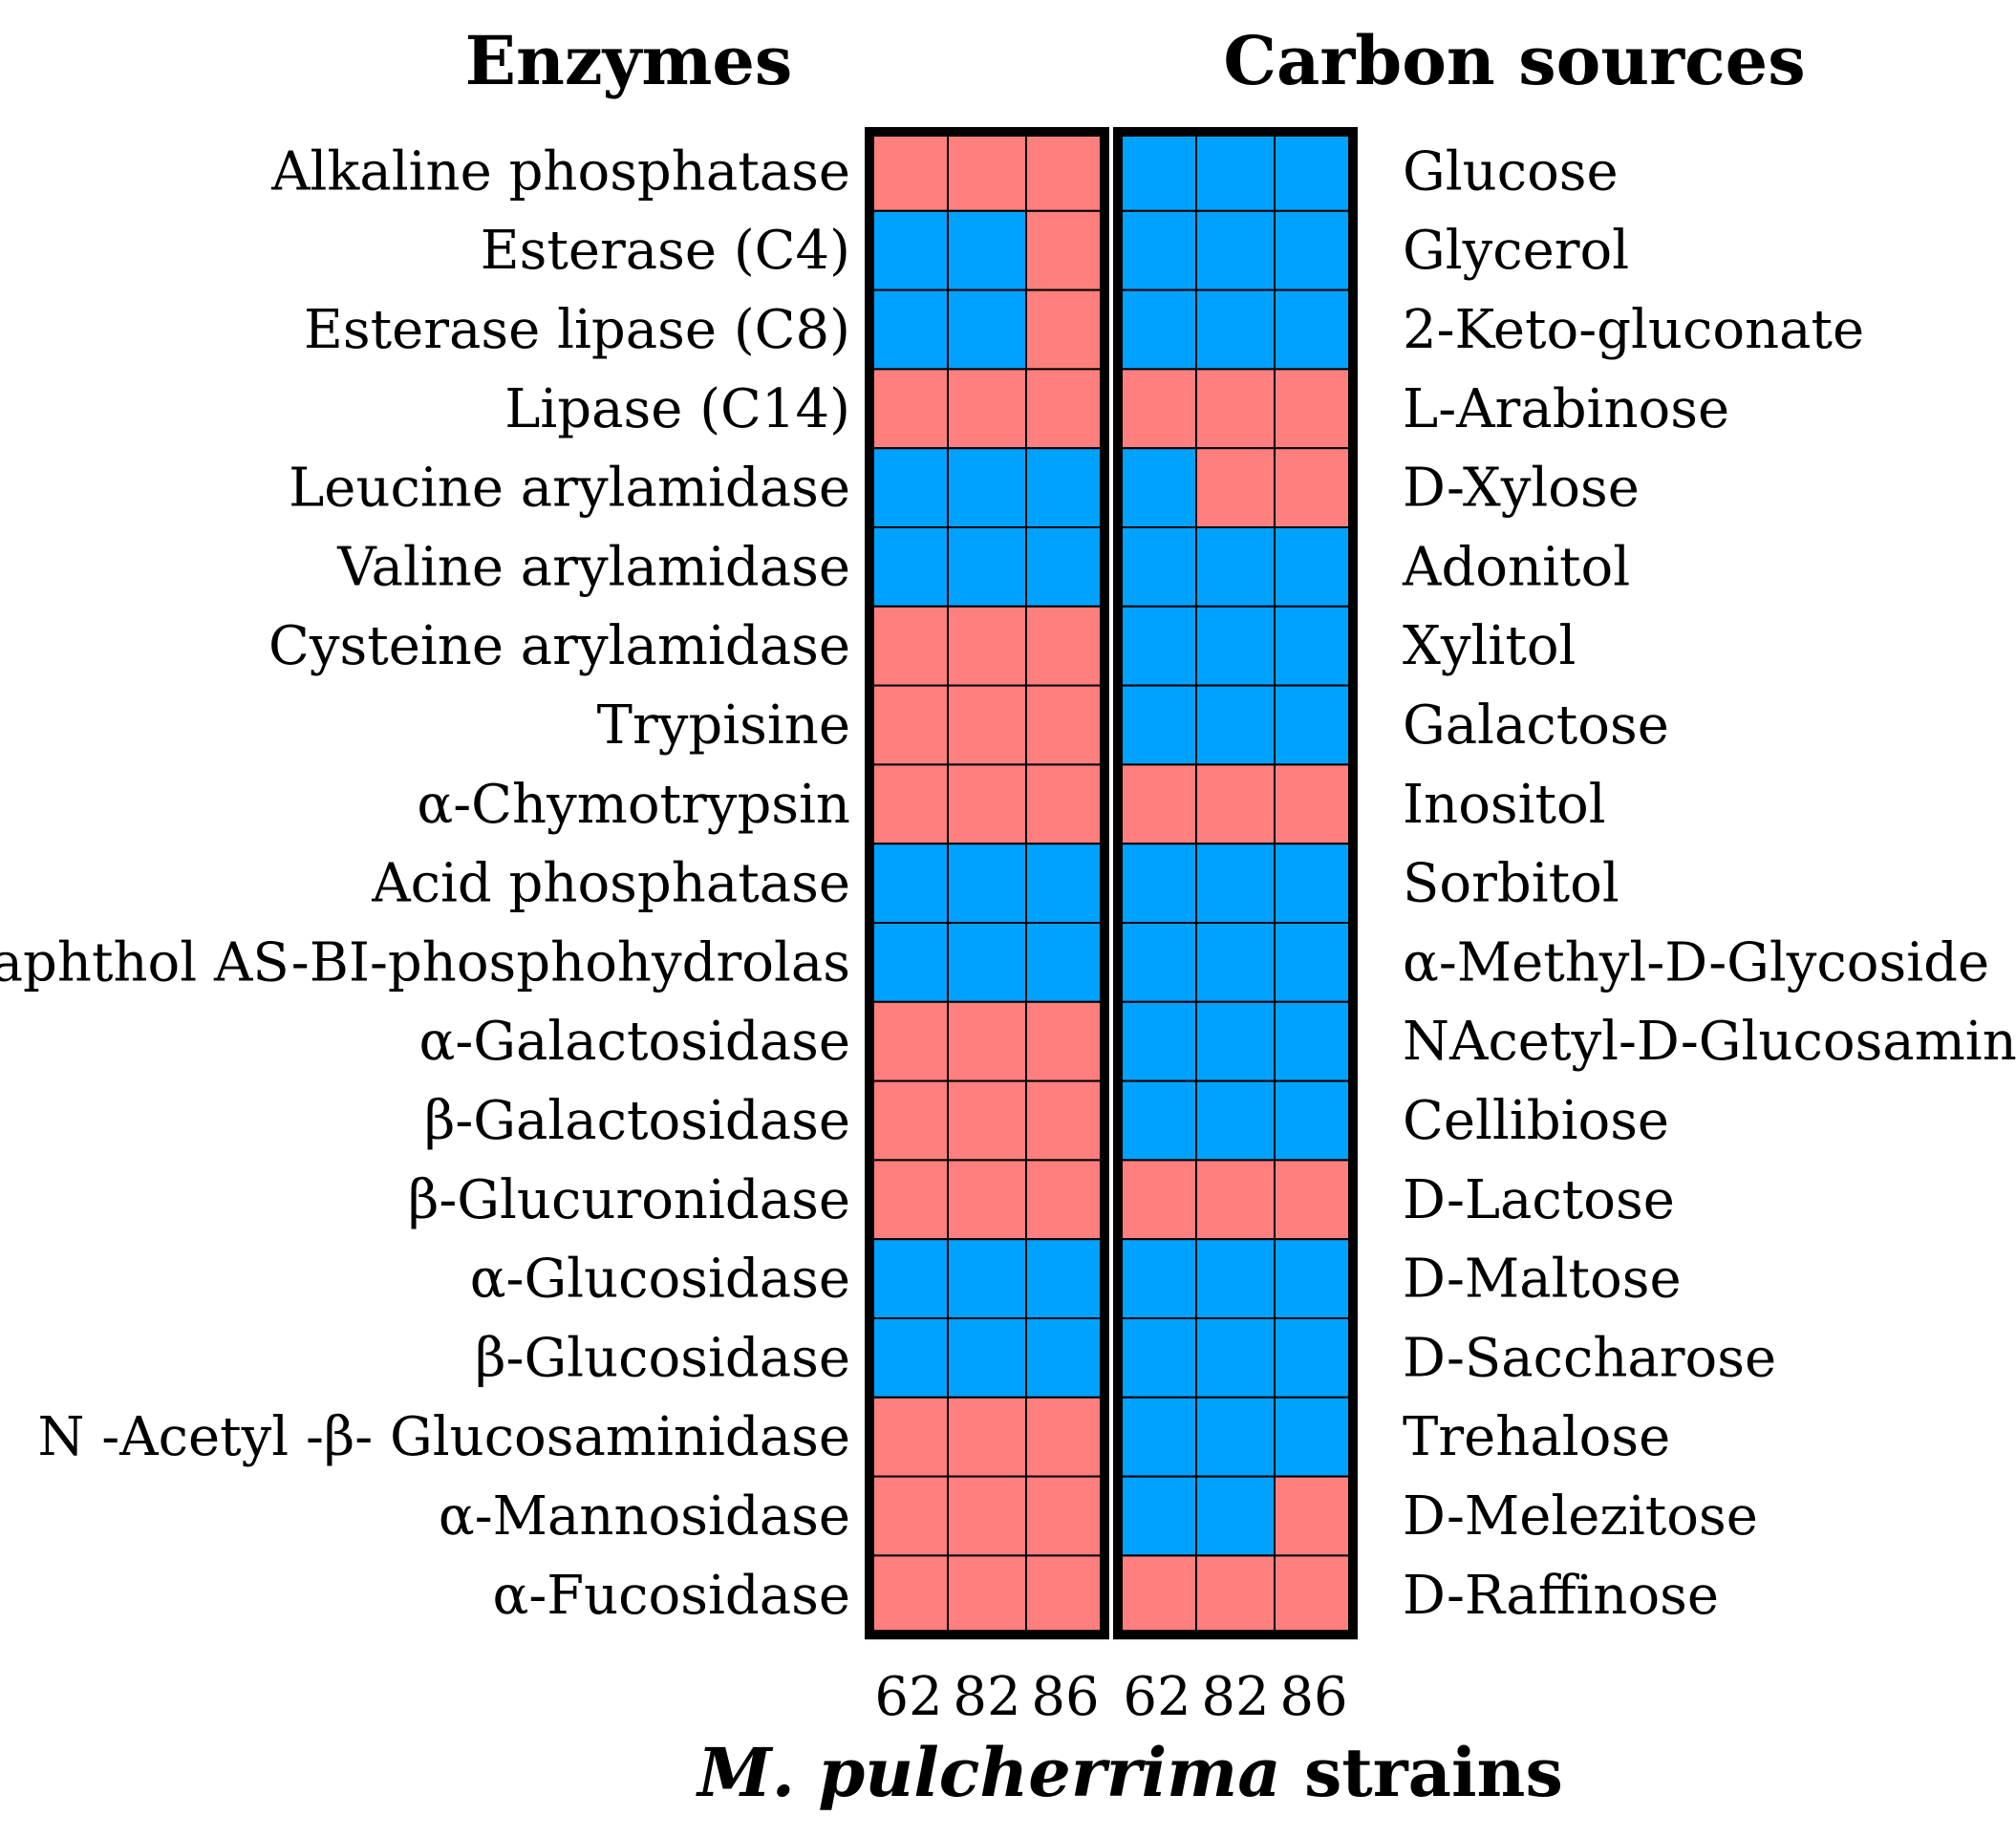 The width and height of the screenshot is (2016, 1837). I want to click on enzyme-cell-r13-c1, so click(987, 1200).